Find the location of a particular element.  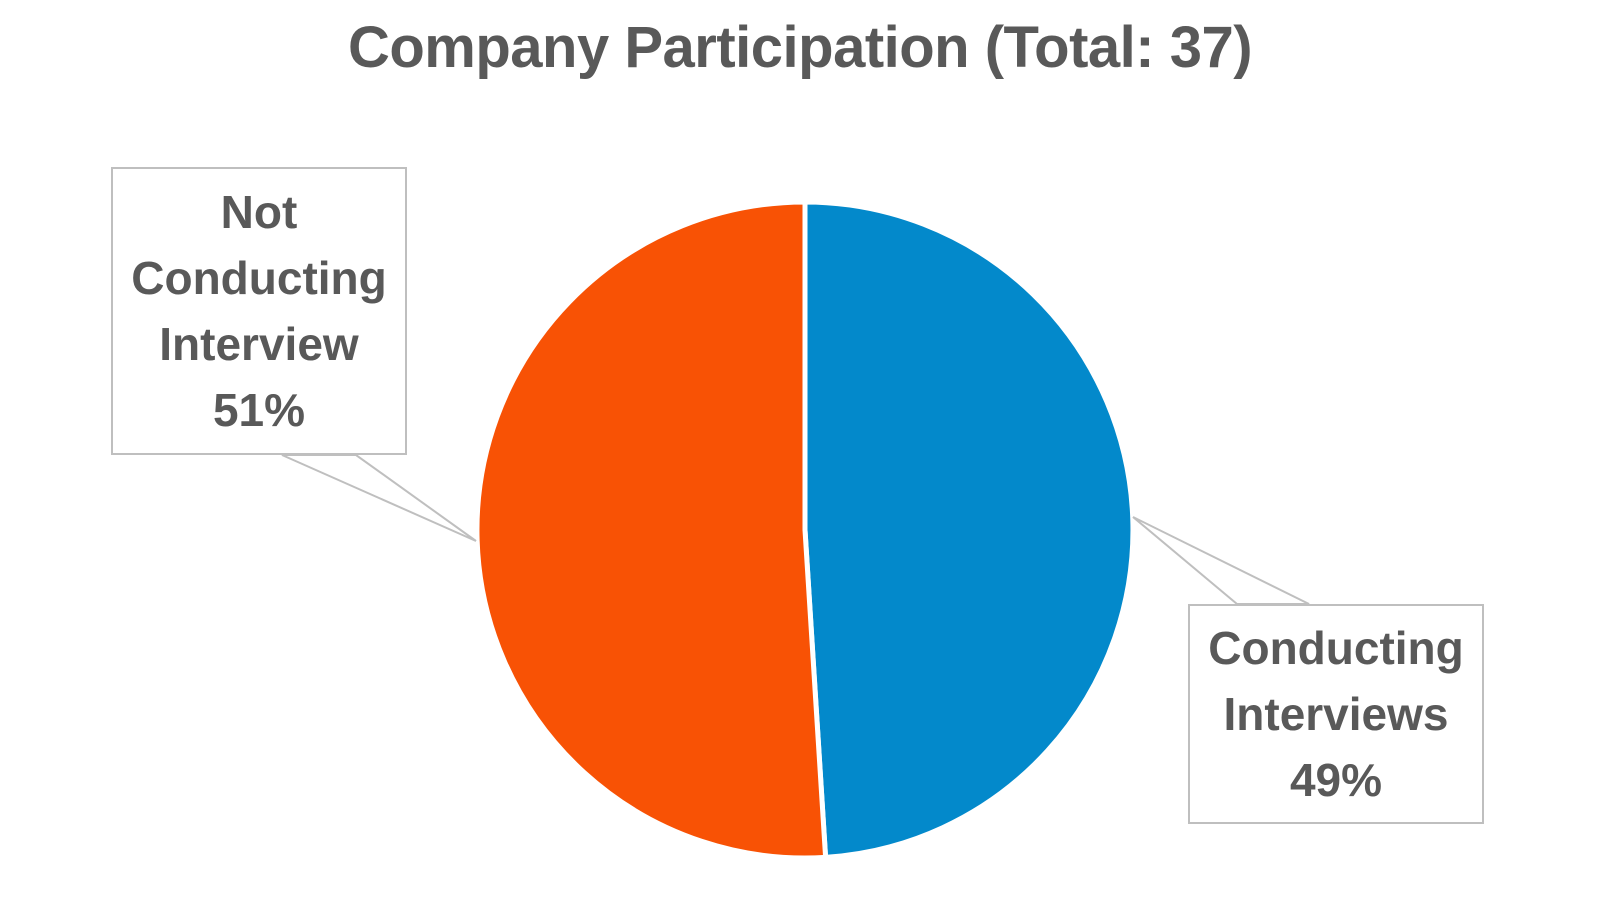

slice-percent-conducting: 49% is located at coordinates (1336, 780).